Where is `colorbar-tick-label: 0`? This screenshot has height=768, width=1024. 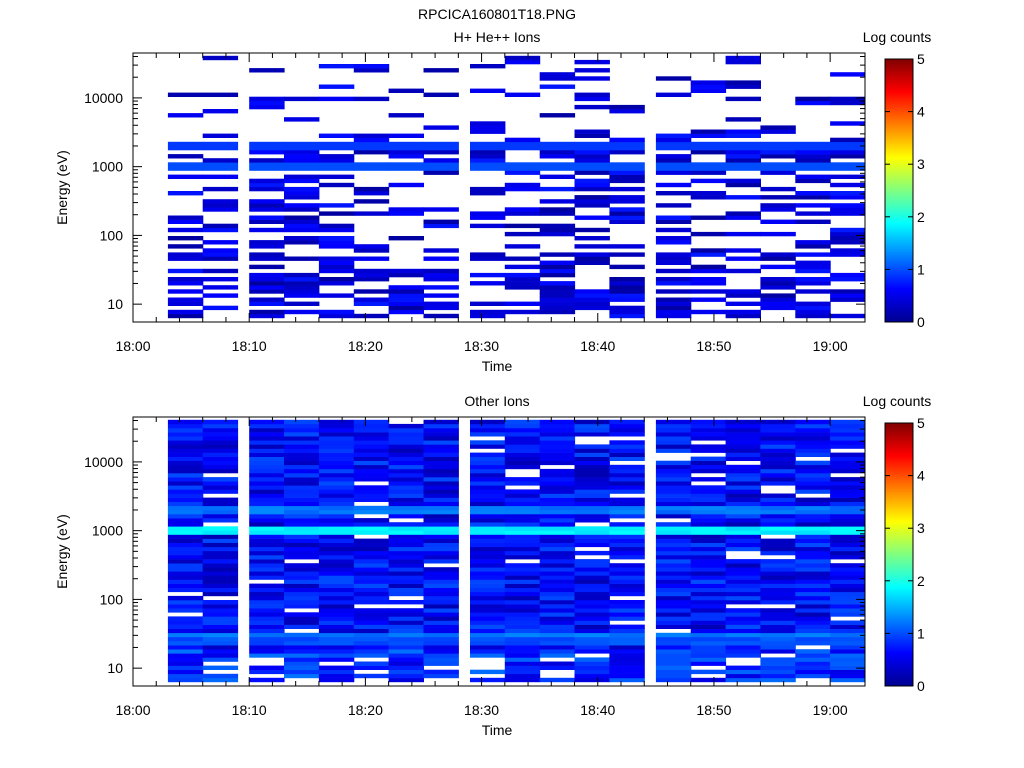 colorbar-tick-label: 0 is located at coordinates (921, 686).